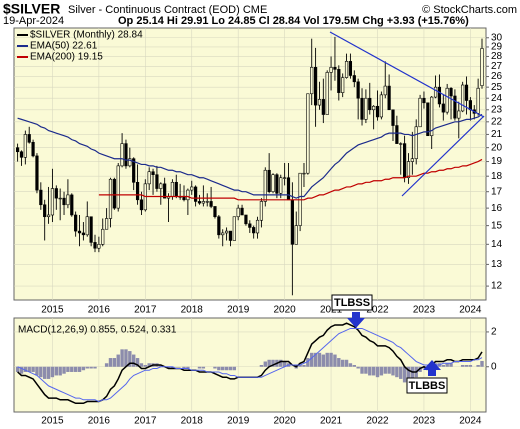  Describe the element at coordinates (497, 225) in the screenshot. I see `y-tick-label: 15` at that location.